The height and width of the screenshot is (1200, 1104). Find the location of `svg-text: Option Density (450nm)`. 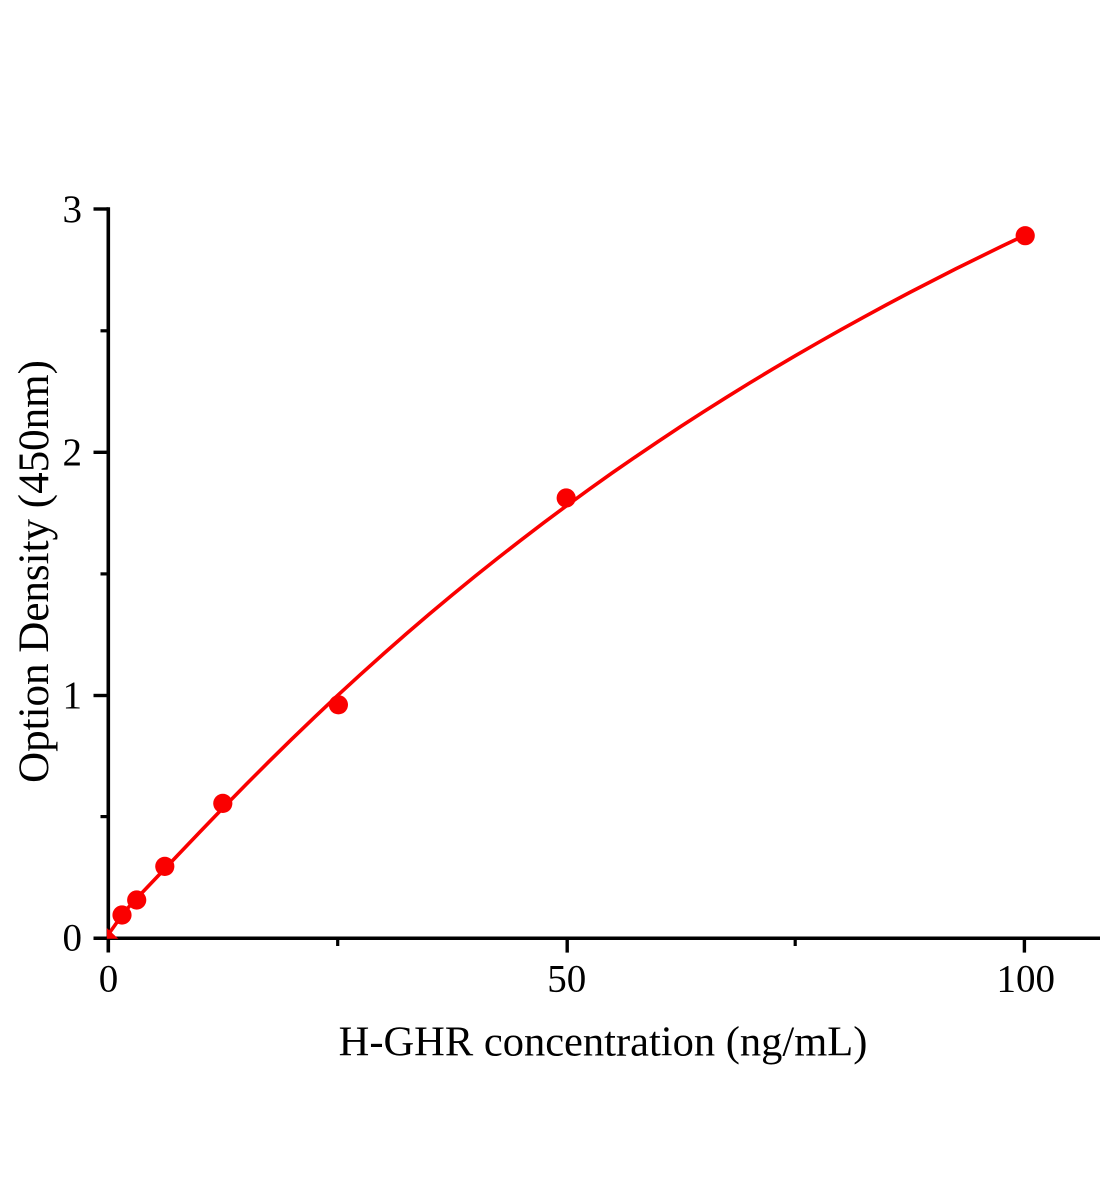

svg-text: Option Density (450nm) is located at coordinates (34, 571).